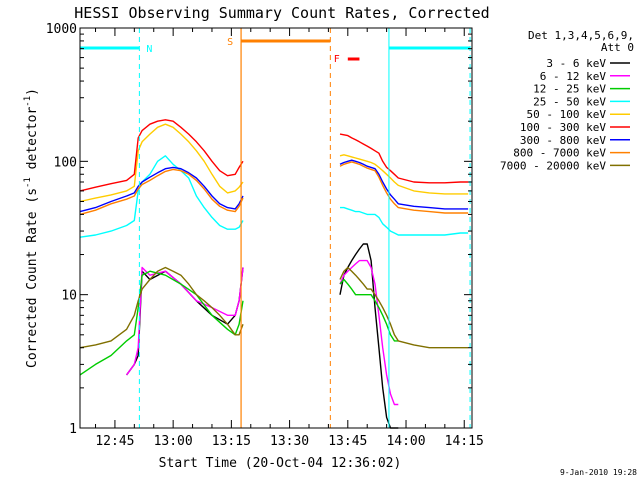 This screenshot has height=480, width=640. What do you see at coordinates (149, 49) in the screenshot?
I see `marker-n-label: N` at bounding box center [149, 49].